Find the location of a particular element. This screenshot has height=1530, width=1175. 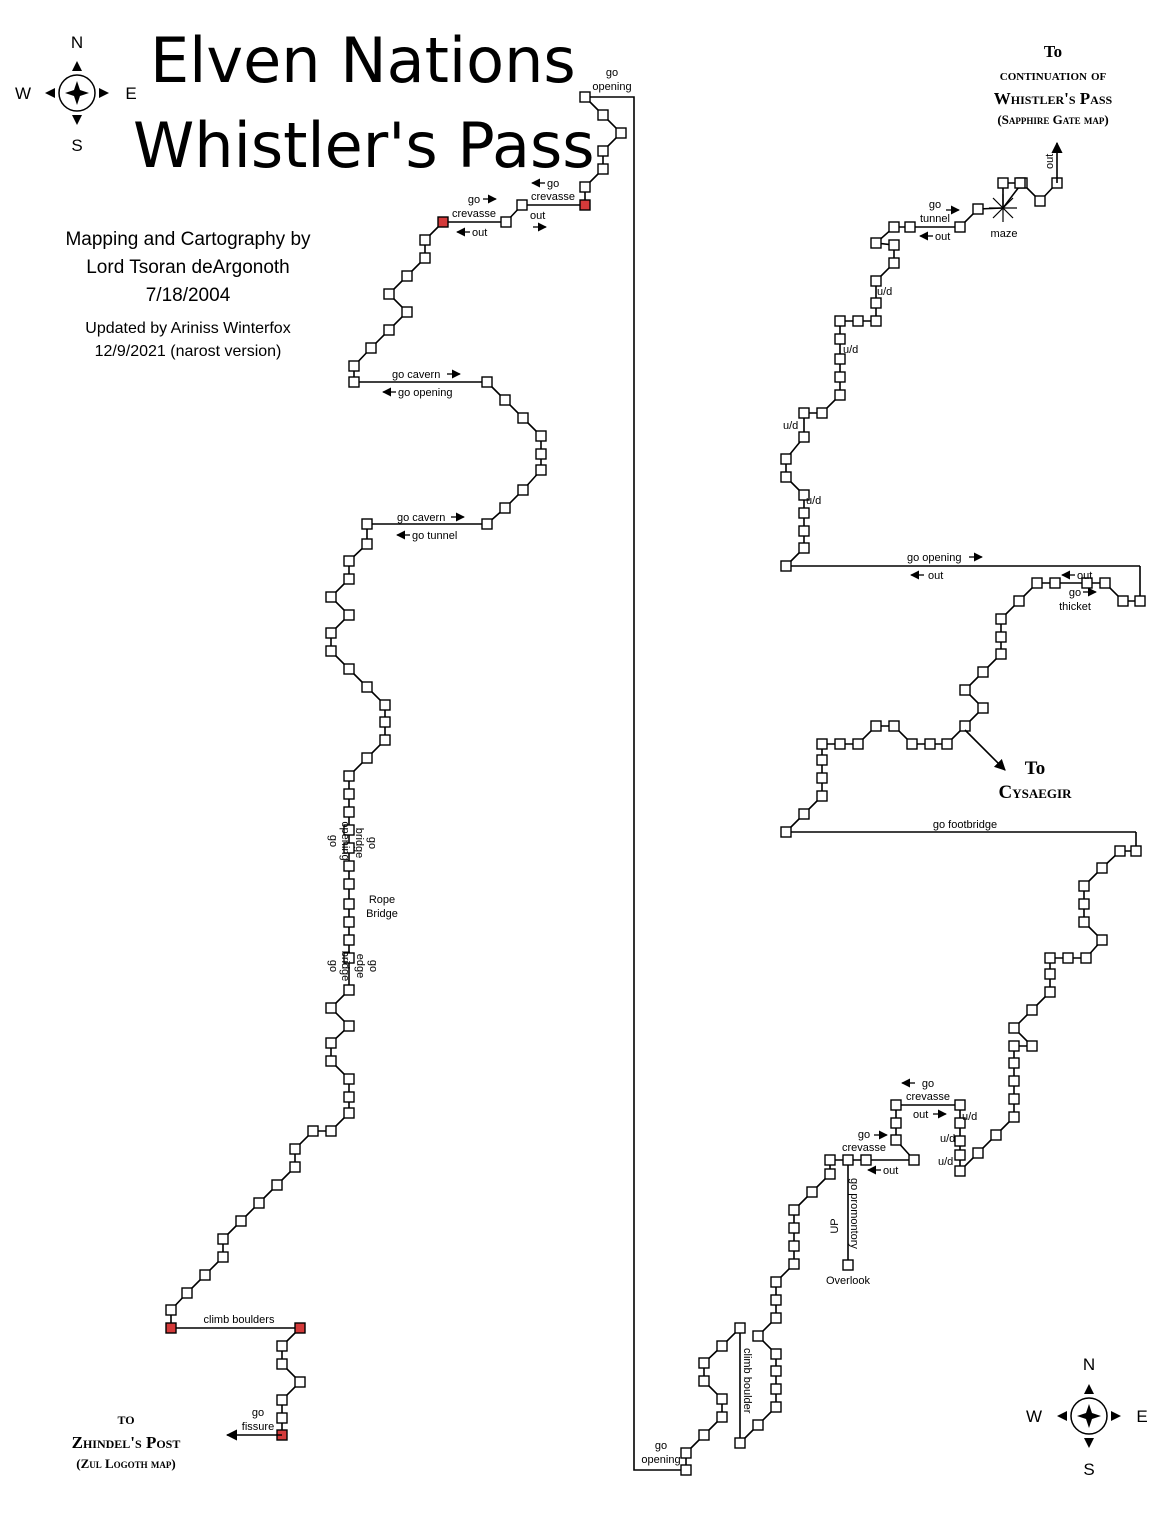

label-go-fissure-a: go is located at coordinates (258, 1413).